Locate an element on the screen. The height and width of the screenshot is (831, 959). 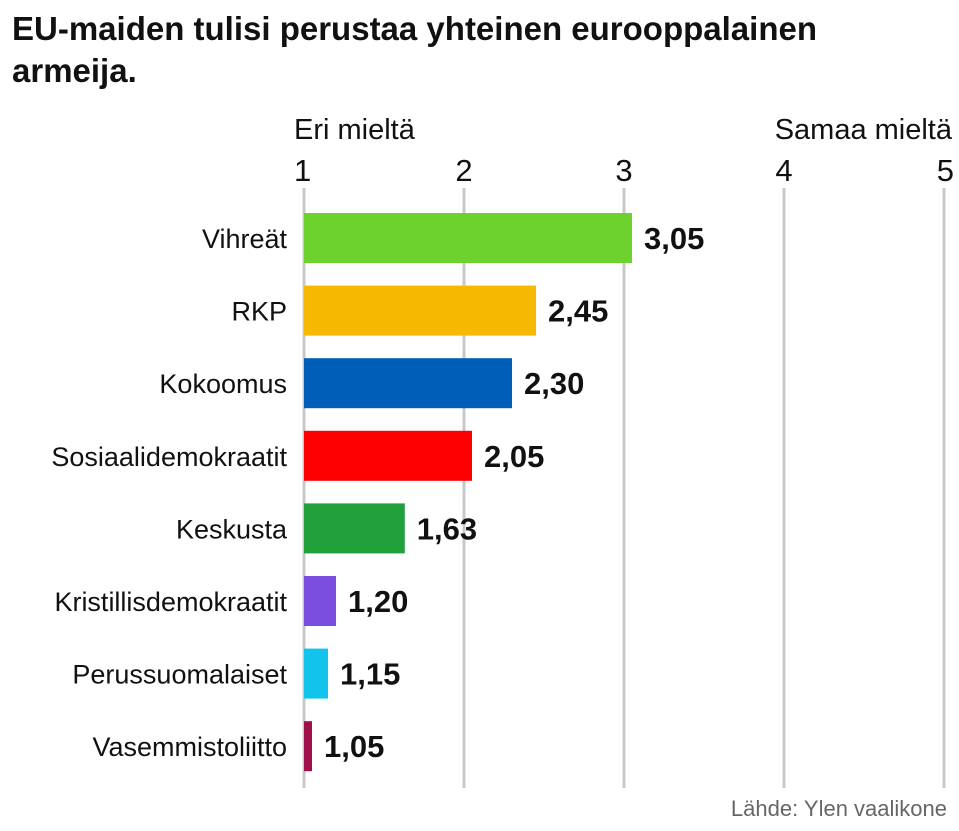
value-label-vihreat: 3,05 is located at coordinates (674, 238).